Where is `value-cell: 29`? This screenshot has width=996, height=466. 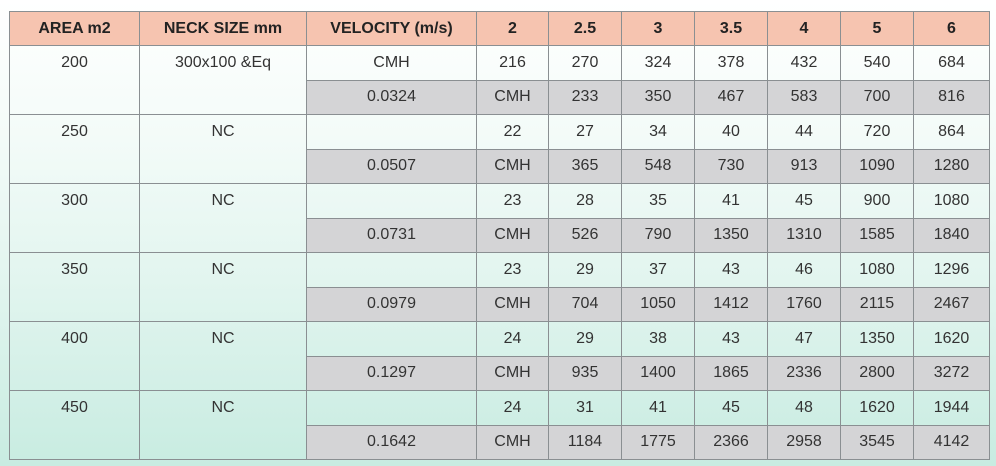 value-cell: 29 is located at coordinates (585, 339).